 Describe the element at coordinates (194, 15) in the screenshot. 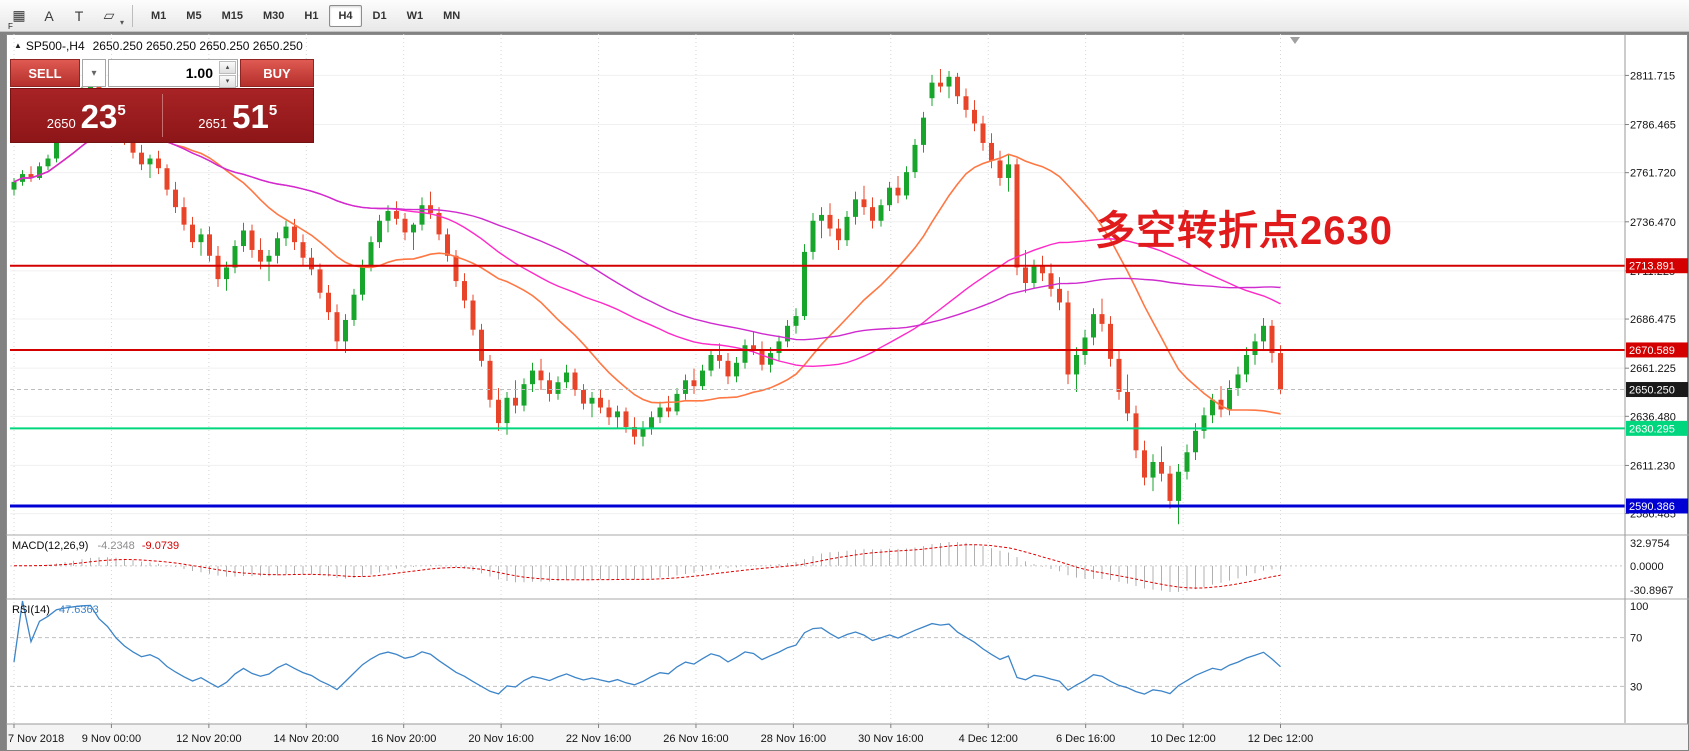

I see `tf-m5-button: M5` at that location.